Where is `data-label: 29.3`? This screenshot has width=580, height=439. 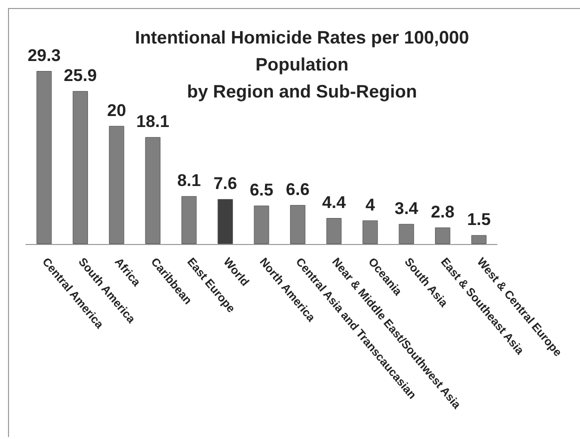 data-label: 29.3 is located at coordinates (44, 55).